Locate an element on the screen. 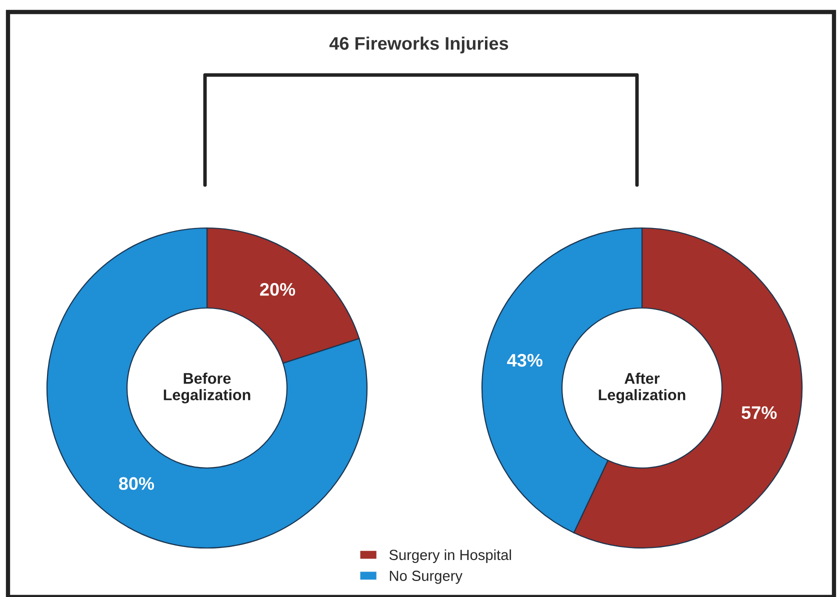  data-label: 43% is located at coordinates (524, 360).